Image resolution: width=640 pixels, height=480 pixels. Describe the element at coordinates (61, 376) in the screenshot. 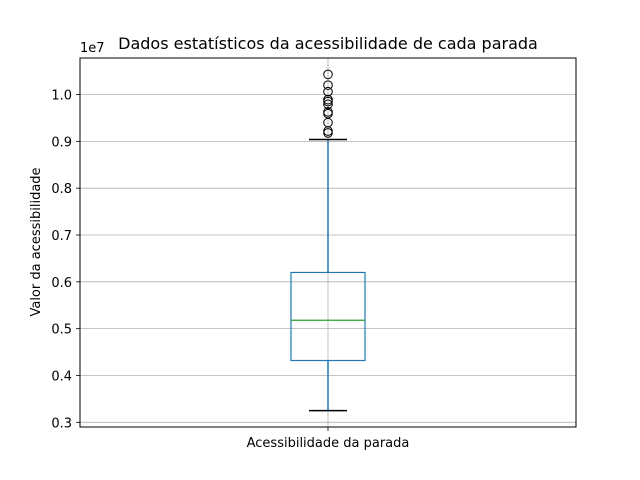

I see `y-tick-label: 0.4` at that location.